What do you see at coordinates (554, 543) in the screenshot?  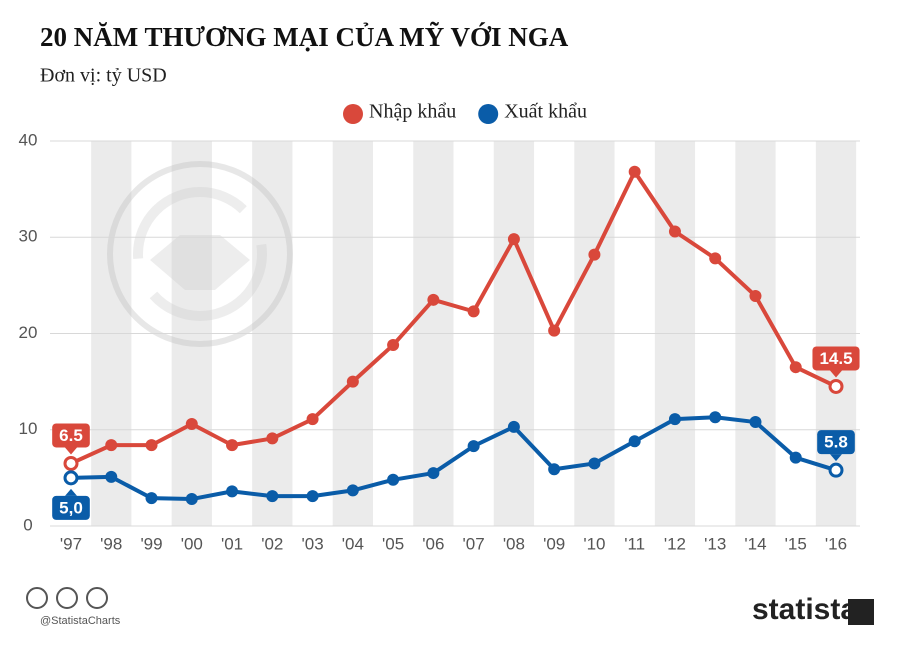 I see `x-tick-label: '09` at bounding box center [554, 543].